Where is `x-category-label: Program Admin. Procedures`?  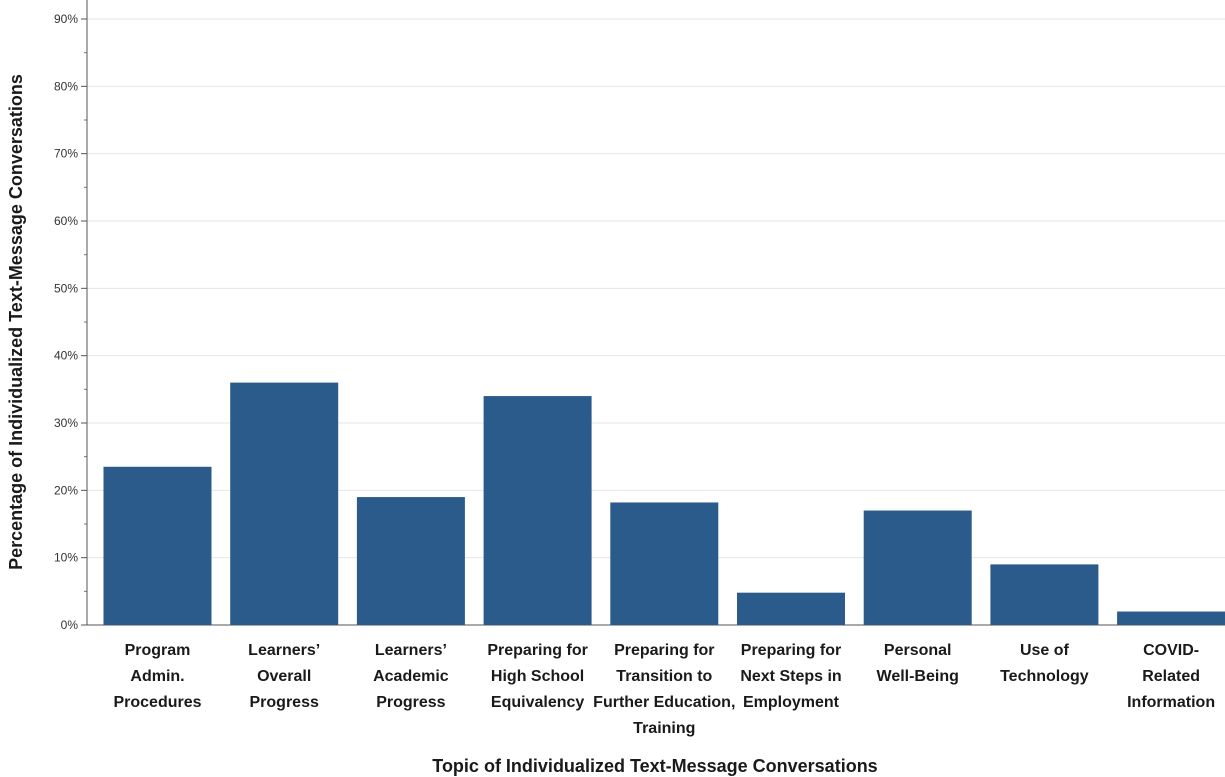
x-category-label: Program Admin. Procedures is located at coordinates (157, 676).